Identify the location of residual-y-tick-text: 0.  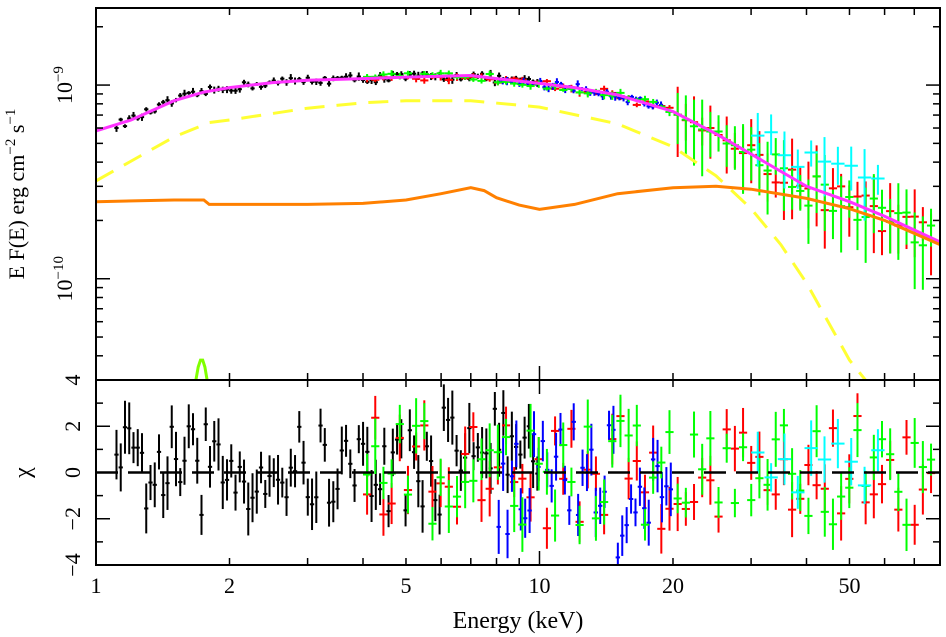
(72, 472).